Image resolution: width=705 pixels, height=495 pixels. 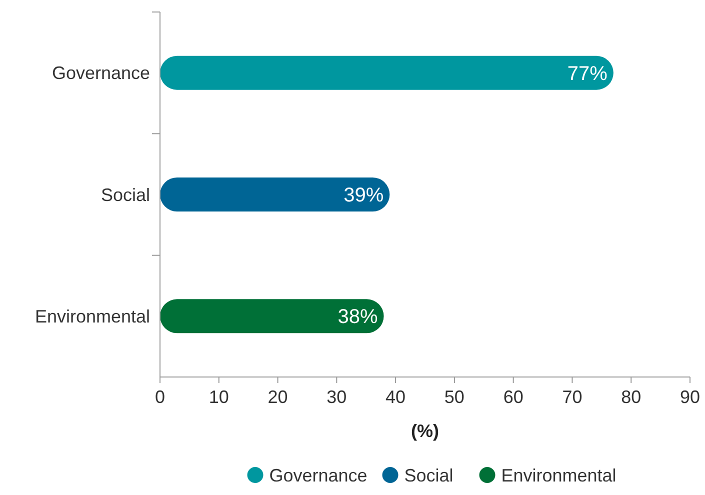 I want to click on data-label: 38%, so click(x=358, y=317).